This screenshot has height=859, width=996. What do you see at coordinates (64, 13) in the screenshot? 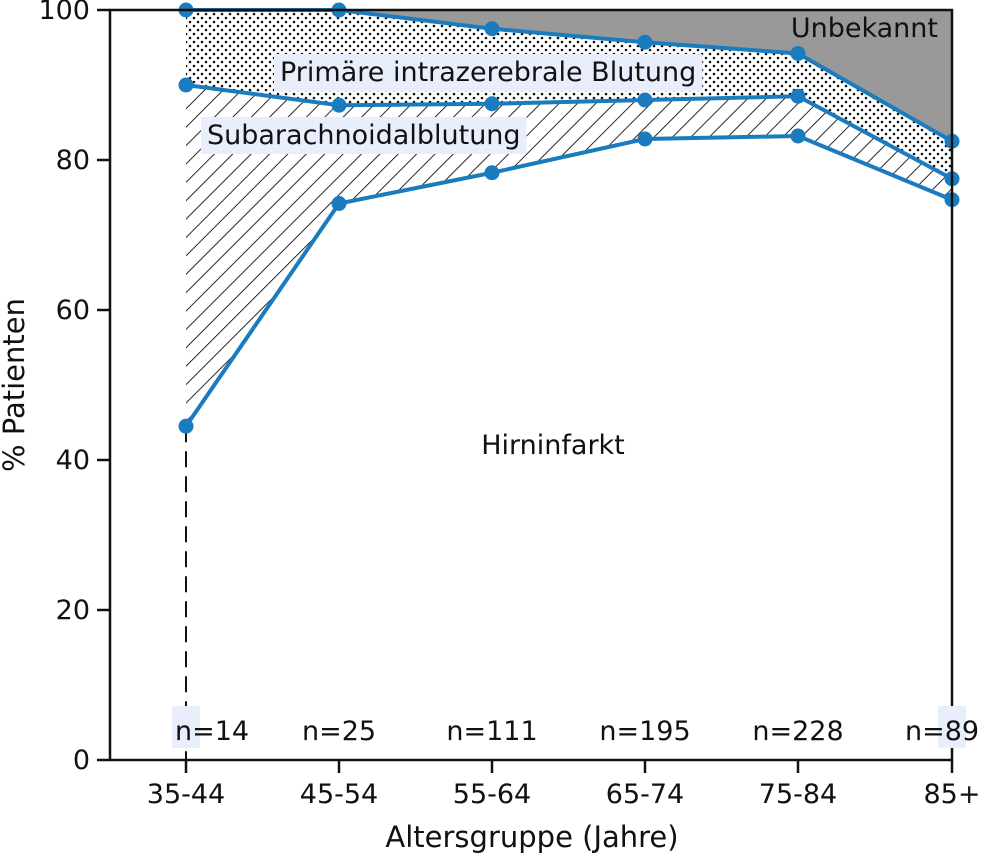
I see `y-tick-label: 100` at bounding box center [64, 13].